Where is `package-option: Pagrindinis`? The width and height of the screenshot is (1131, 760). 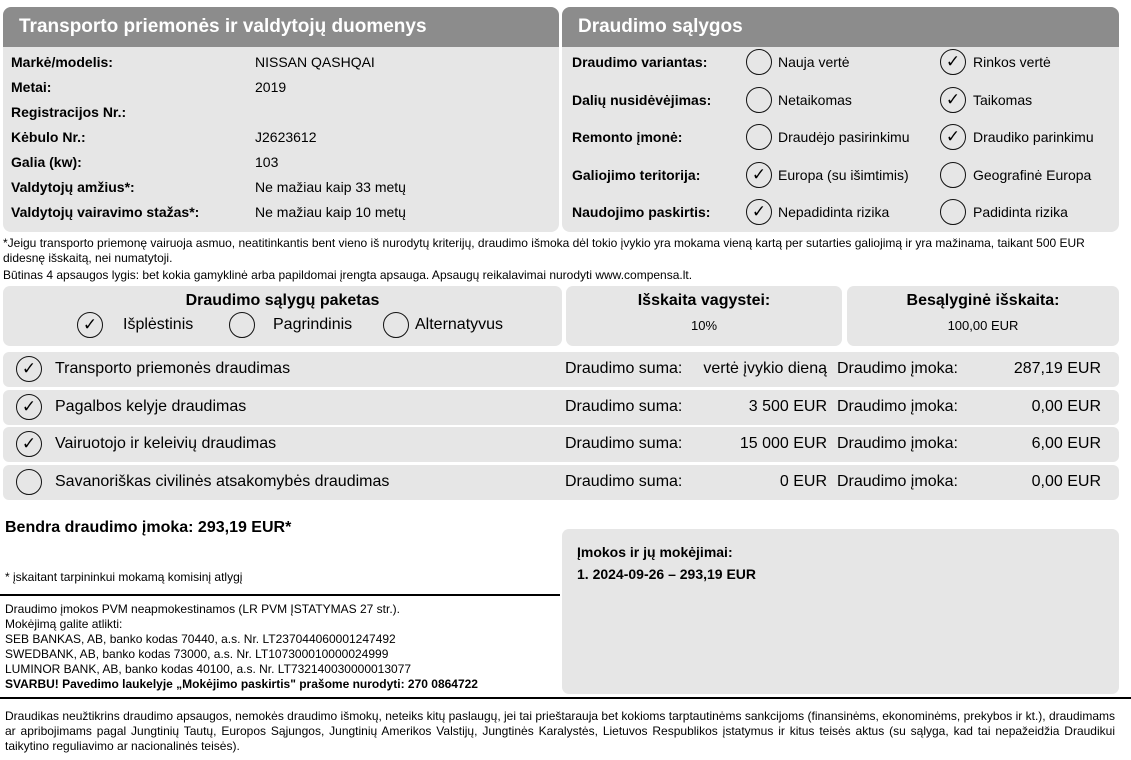
package-option: Pagrindinis is located at coordinates (313, 324).